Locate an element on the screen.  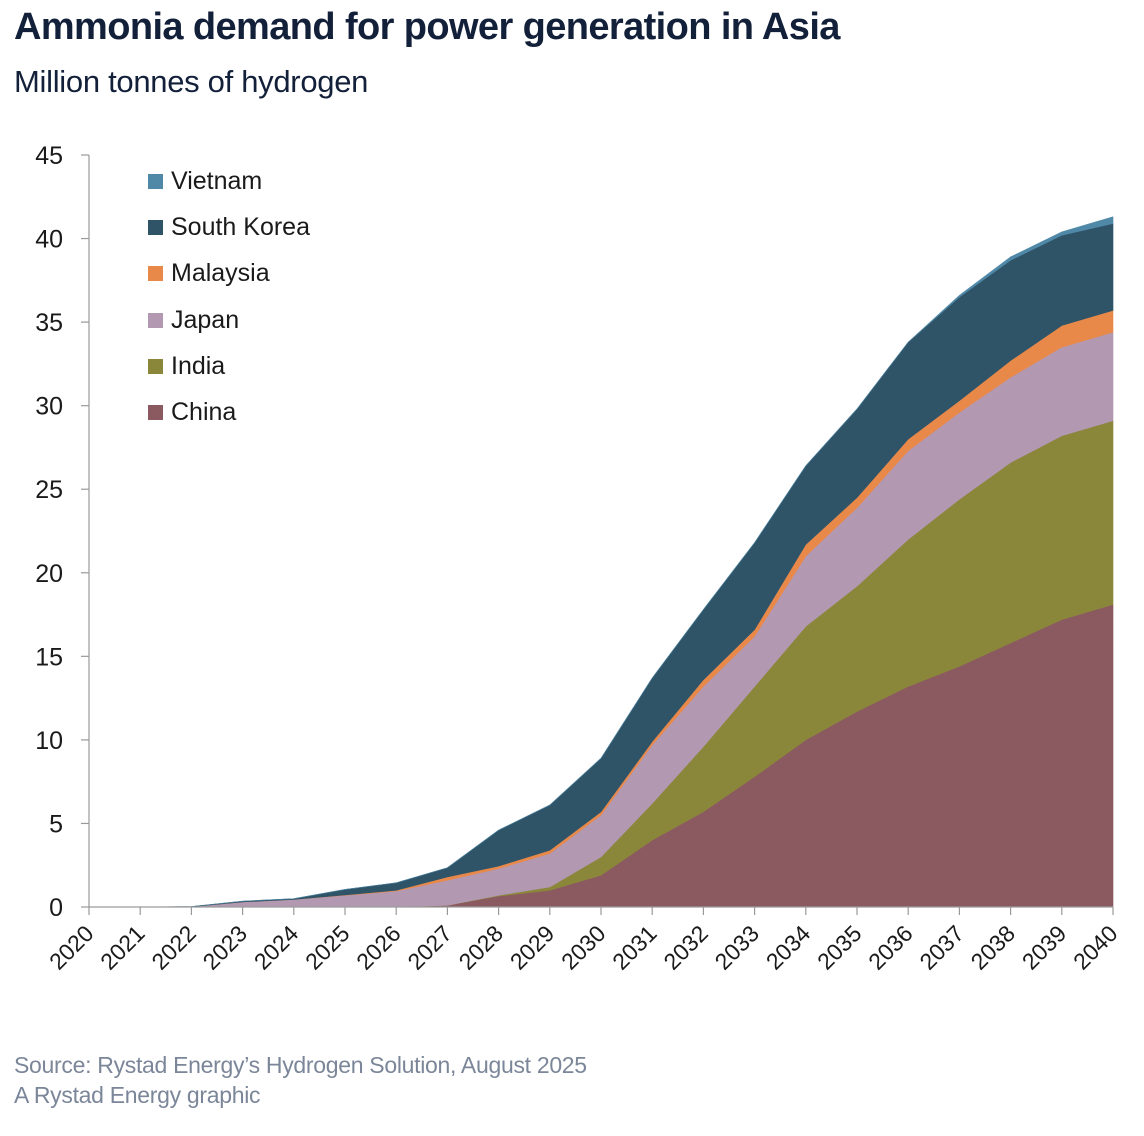
y-tick-label: 45 is located at coordinates (49, 156).